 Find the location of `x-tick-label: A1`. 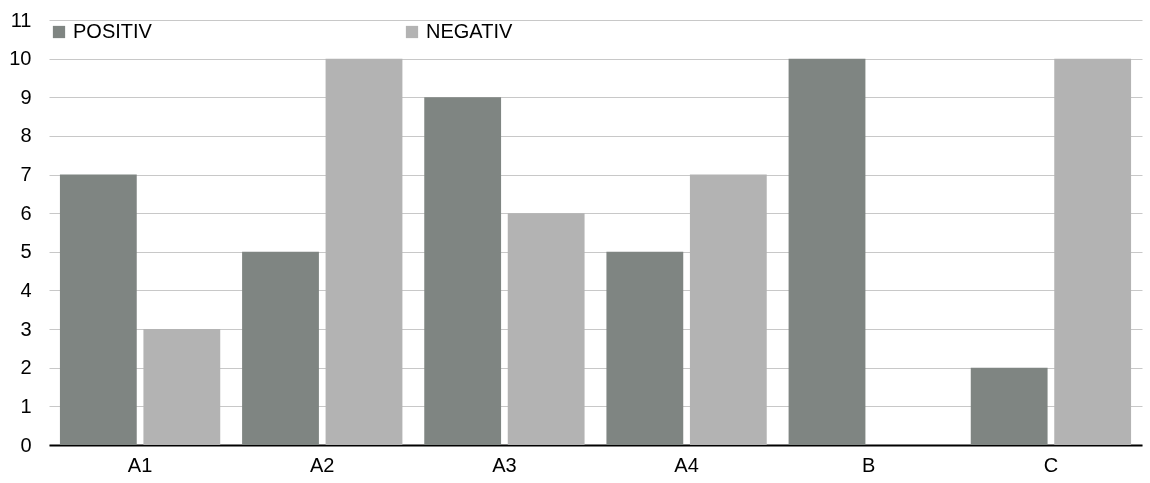

x-tick-label: A1 is located at coordinates (140, 464).